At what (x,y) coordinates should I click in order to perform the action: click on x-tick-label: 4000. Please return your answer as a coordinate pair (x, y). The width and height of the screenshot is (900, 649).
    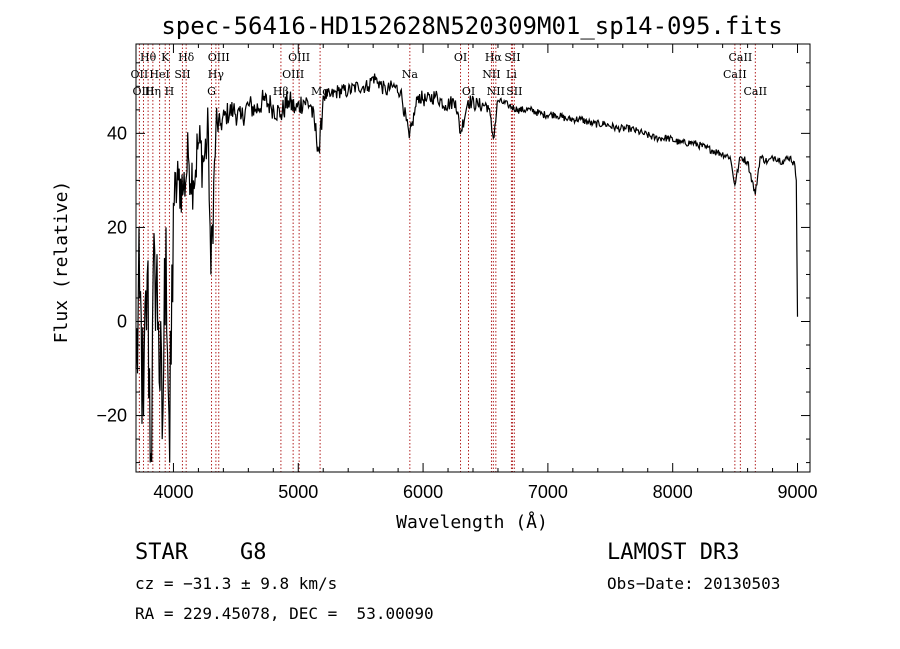
    Looking at the image, I should click on (173, 492).